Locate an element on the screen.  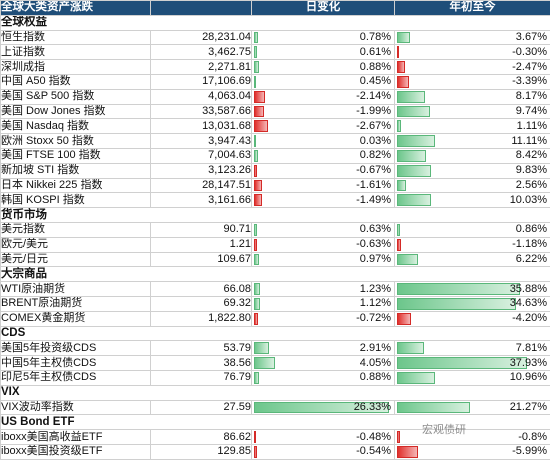
ytd-change-cell-text: -3.39% is located at coordinates (472, 81).